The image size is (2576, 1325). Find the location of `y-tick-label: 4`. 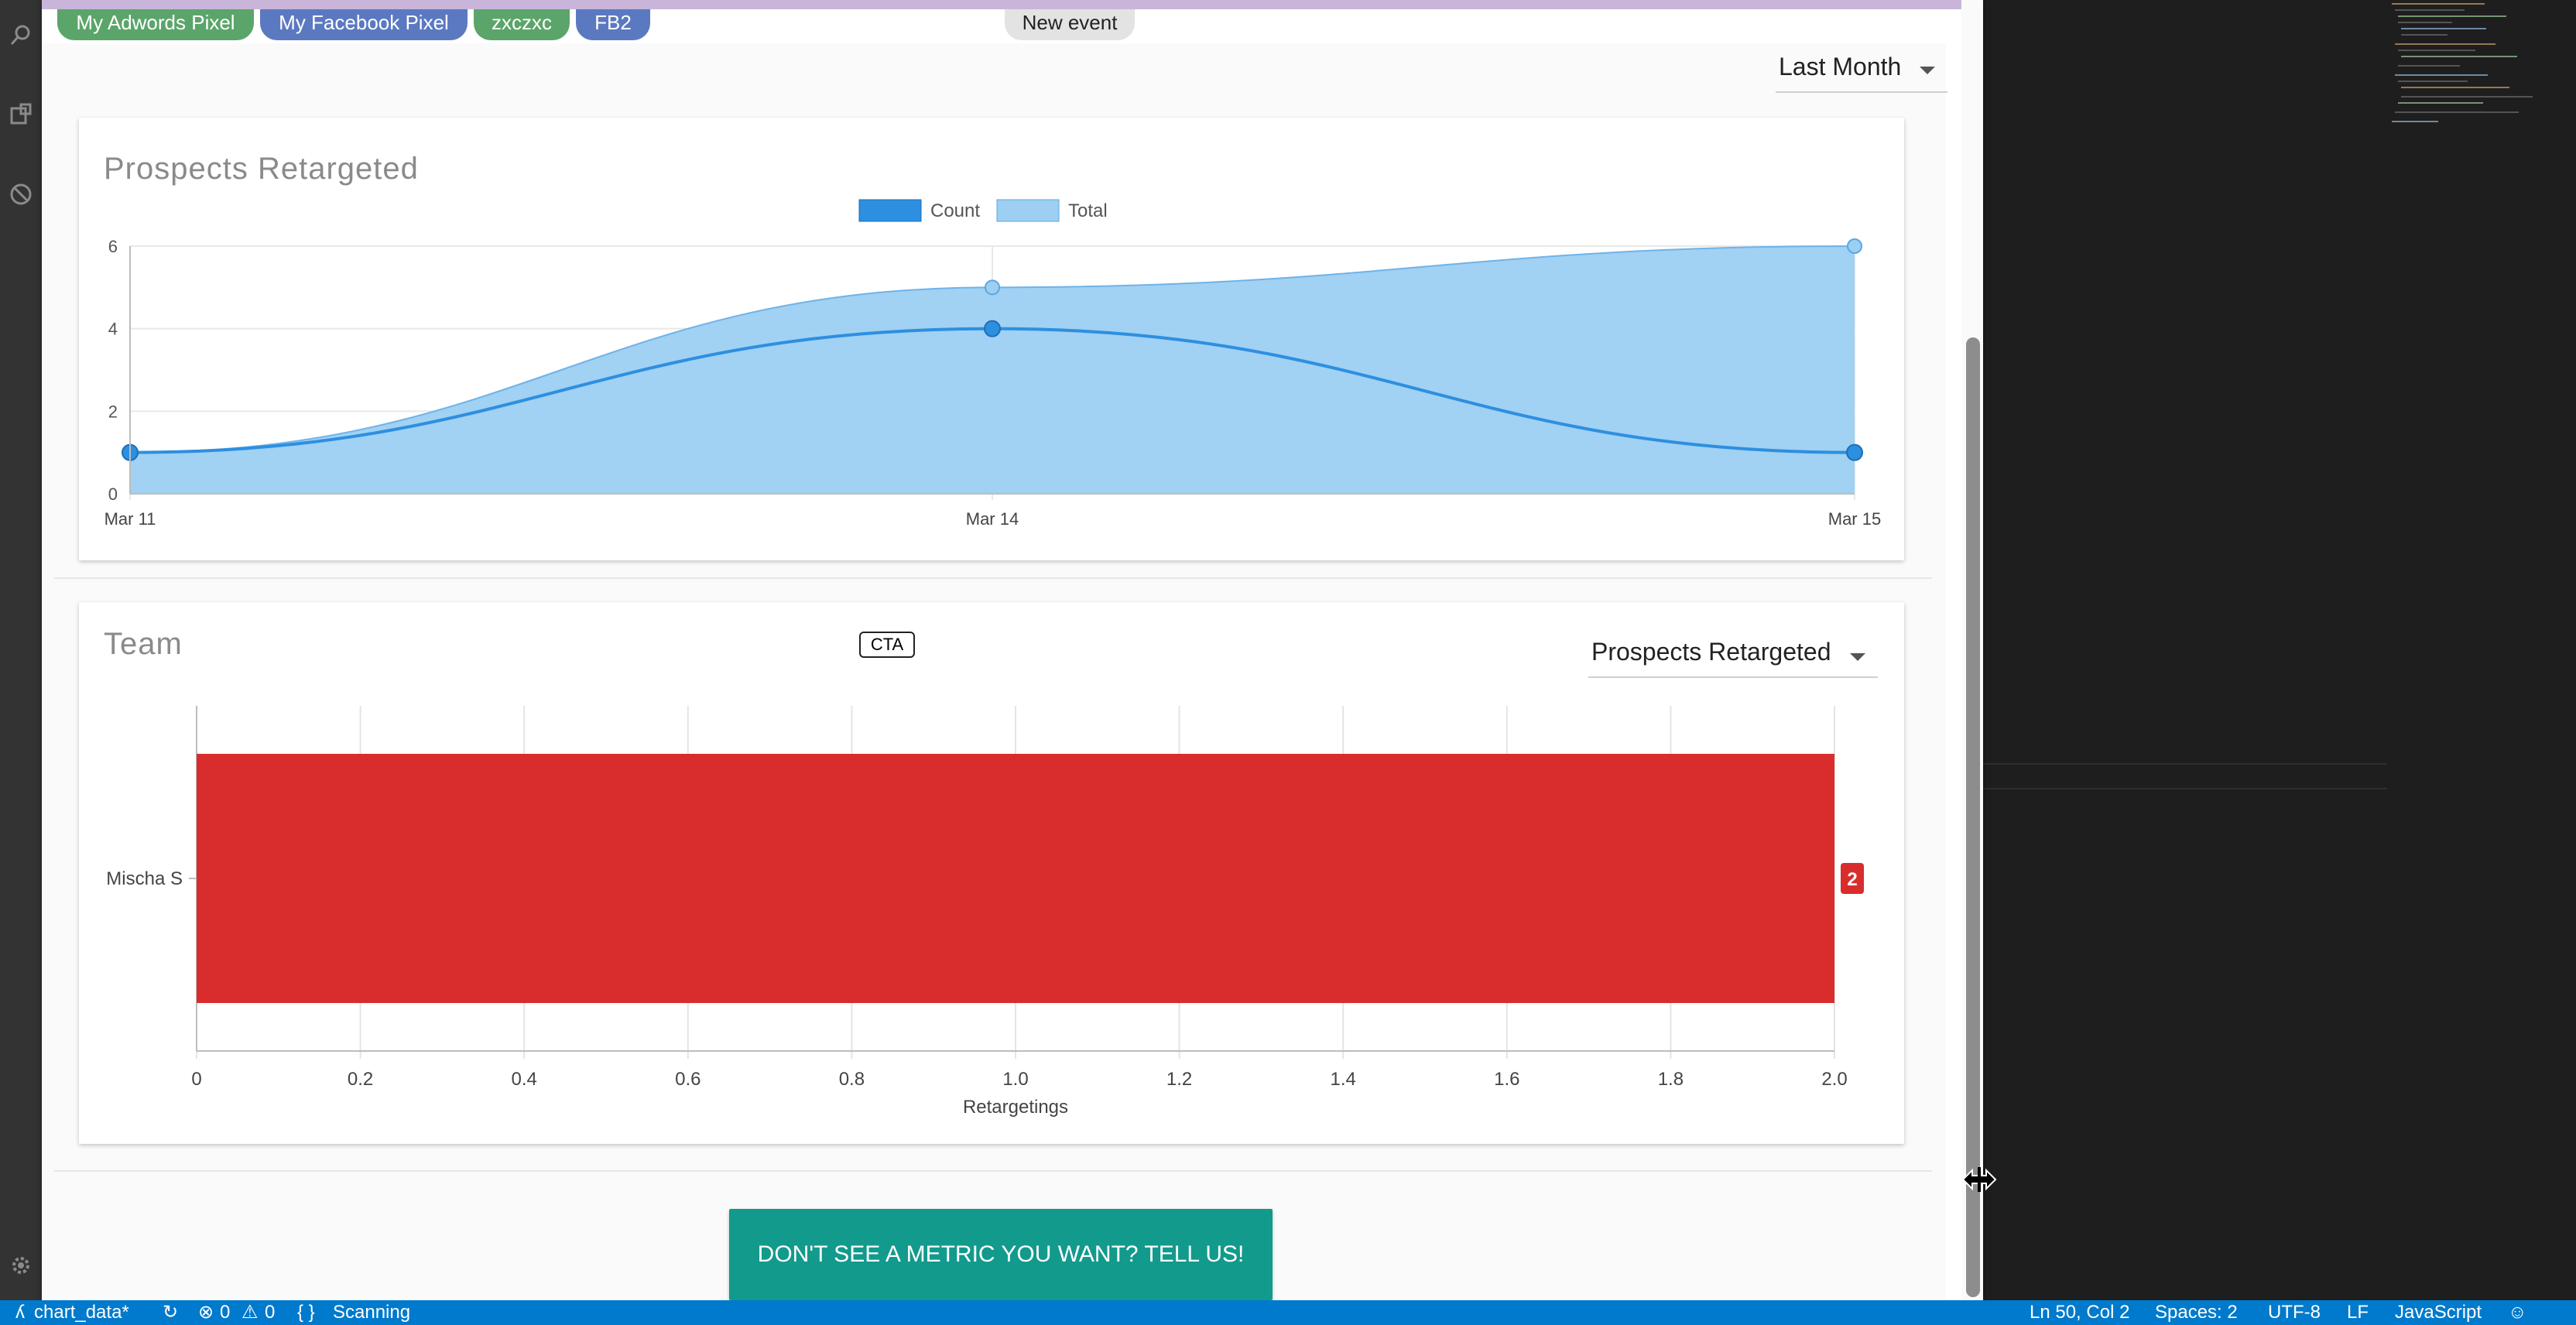

y-tick-label: 4 is located at coordinates (113, 329).